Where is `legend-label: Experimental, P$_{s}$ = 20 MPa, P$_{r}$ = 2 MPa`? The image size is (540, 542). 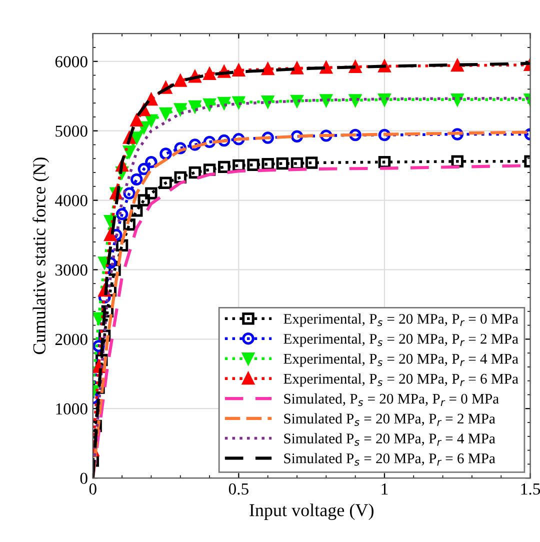
legend-label: Experimental, P$_{s}$ = 20 MPa, P$_{r}$ = 2 MPa is located at coordinates (401, 340).